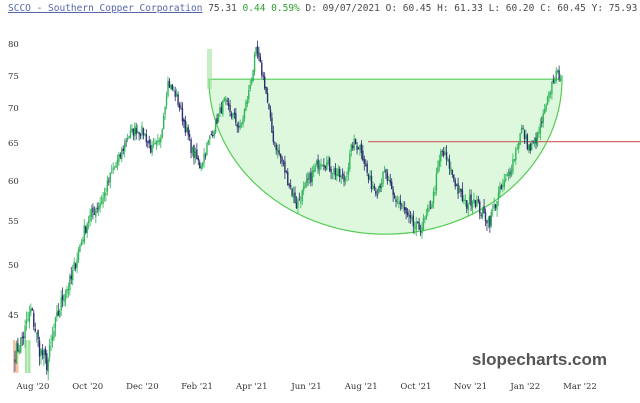 This screenshot has height=403, width=640. I want to click on x-tick-label: Apr '21, so click(251, 387).